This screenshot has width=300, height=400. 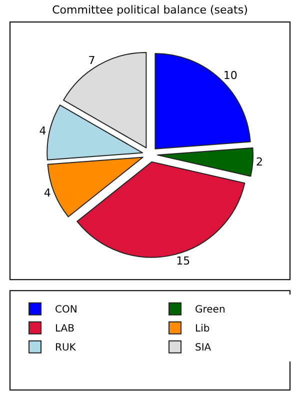 What do you see at coordinates (92, 60) in the screenshot?
I see `data-label: 7` at bounding box center [92, 60].